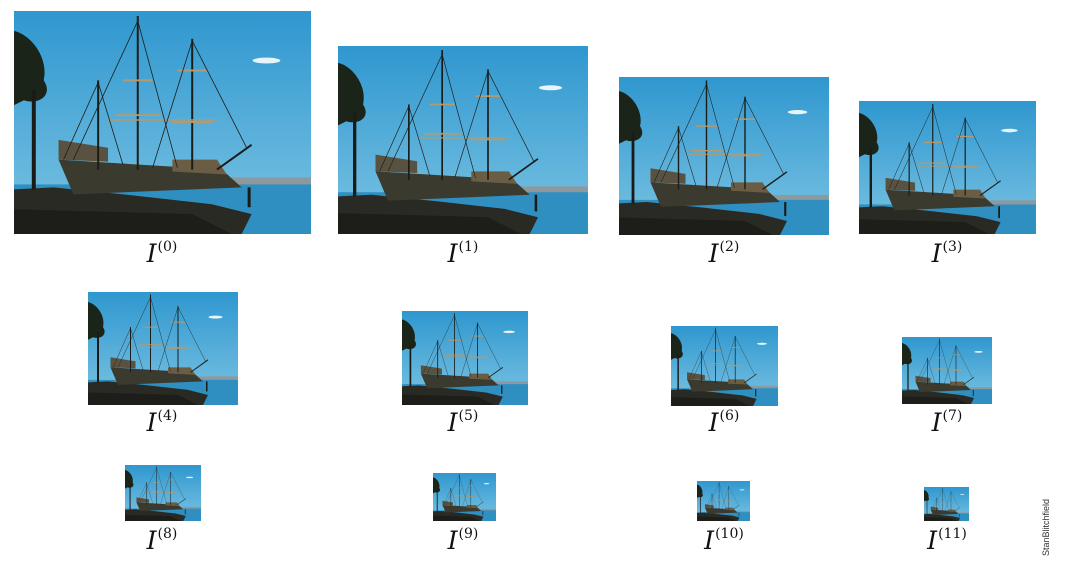  Describe the element at coordinates (724, 422) in the screenshot. I see `level-label-6: I(6)` at that location.